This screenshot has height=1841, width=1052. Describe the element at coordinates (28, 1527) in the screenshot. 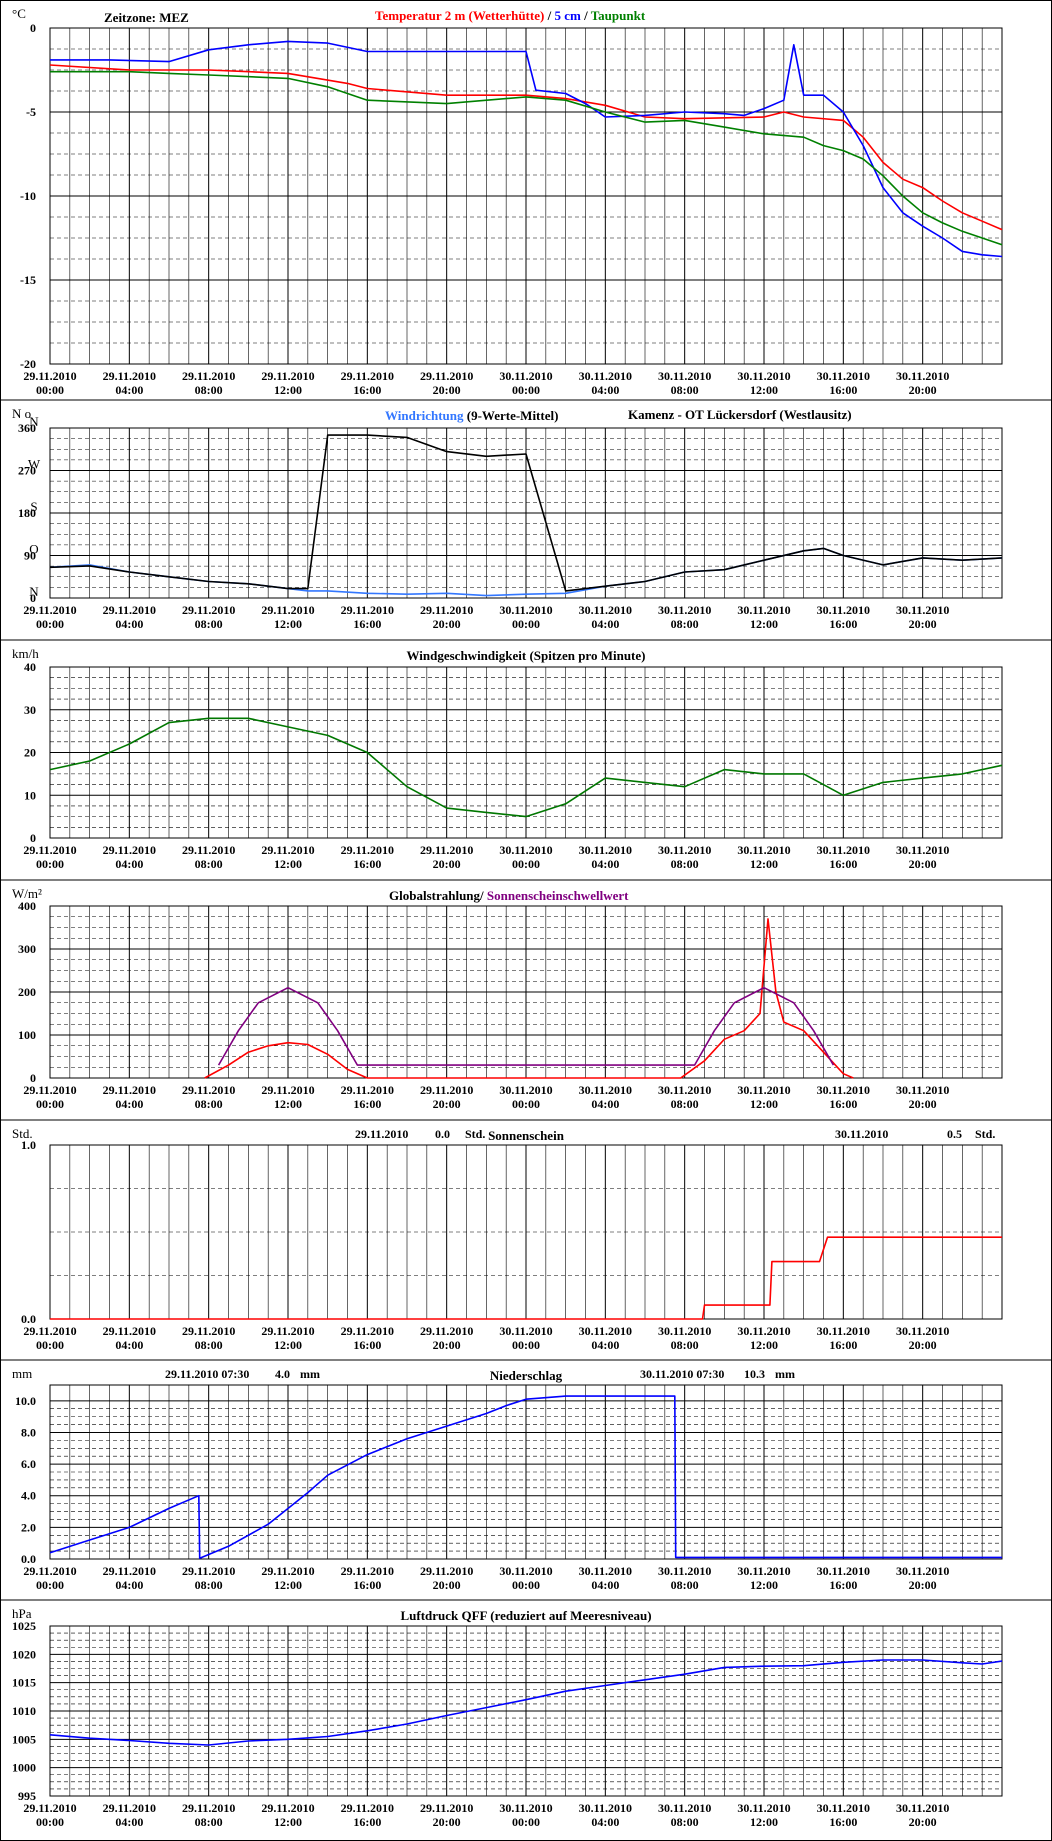

I see `y-tick-label: 2.0` at that location.